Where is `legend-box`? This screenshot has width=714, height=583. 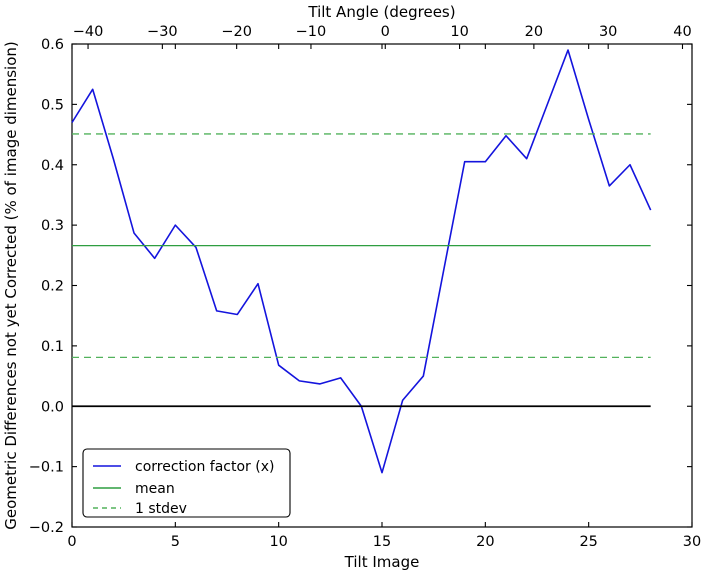 legend-box is located at coordinates (186, 483).